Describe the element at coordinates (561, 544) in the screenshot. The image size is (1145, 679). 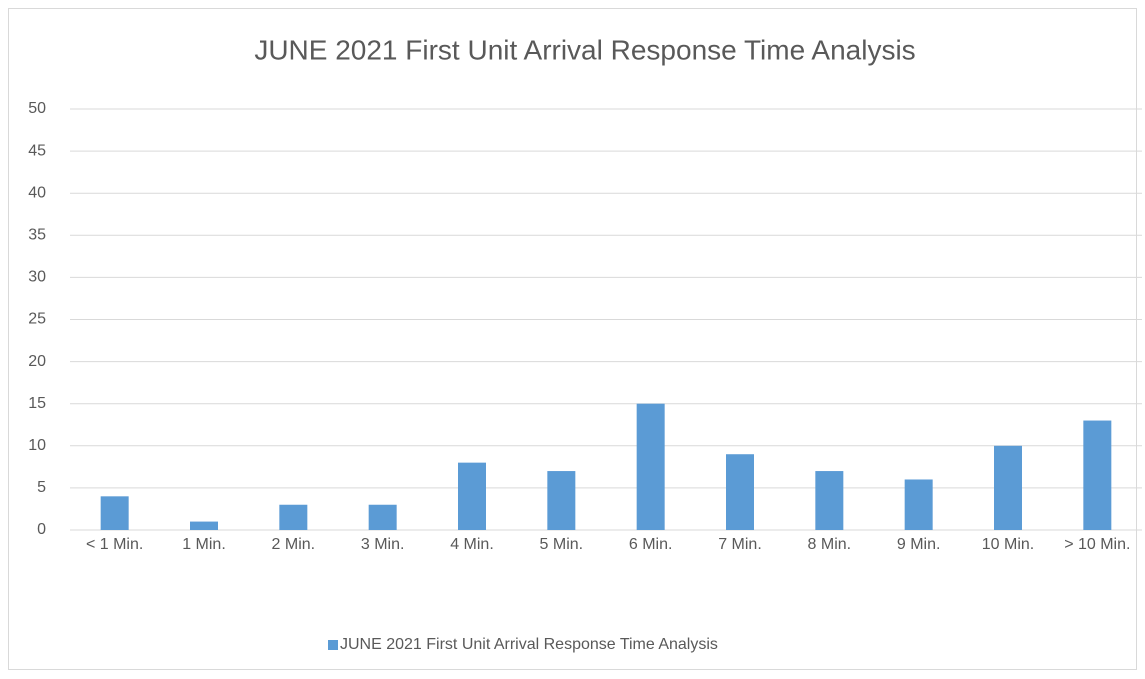
I see `x-tick-label: 5 Min.` at that location.